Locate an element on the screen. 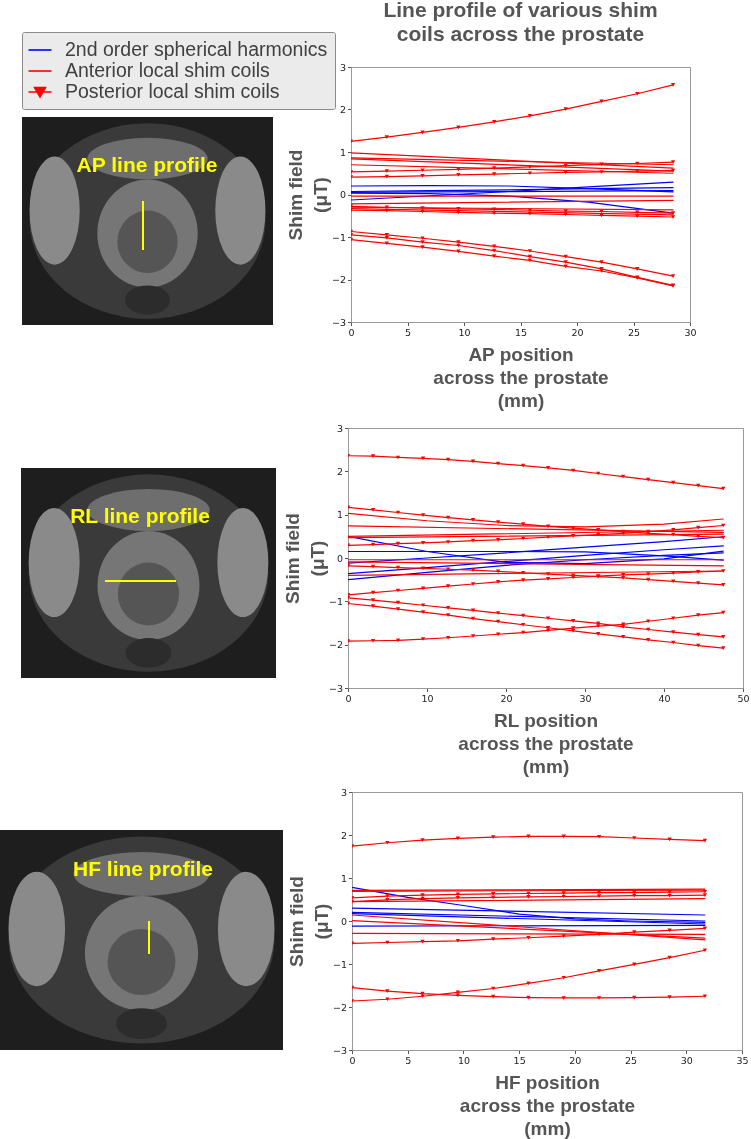 This screenshot has height=1139, width=751. text: HF line profile is located at coordinates (143, 869).